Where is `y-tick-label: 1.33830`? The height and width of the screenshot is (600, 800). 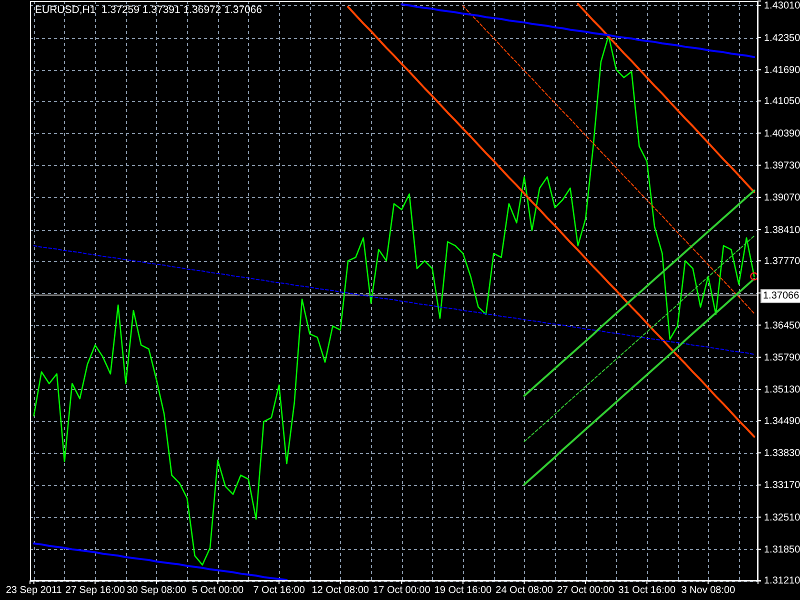 y-tick-label: 1.33830 is located at coordinates (782, 454).